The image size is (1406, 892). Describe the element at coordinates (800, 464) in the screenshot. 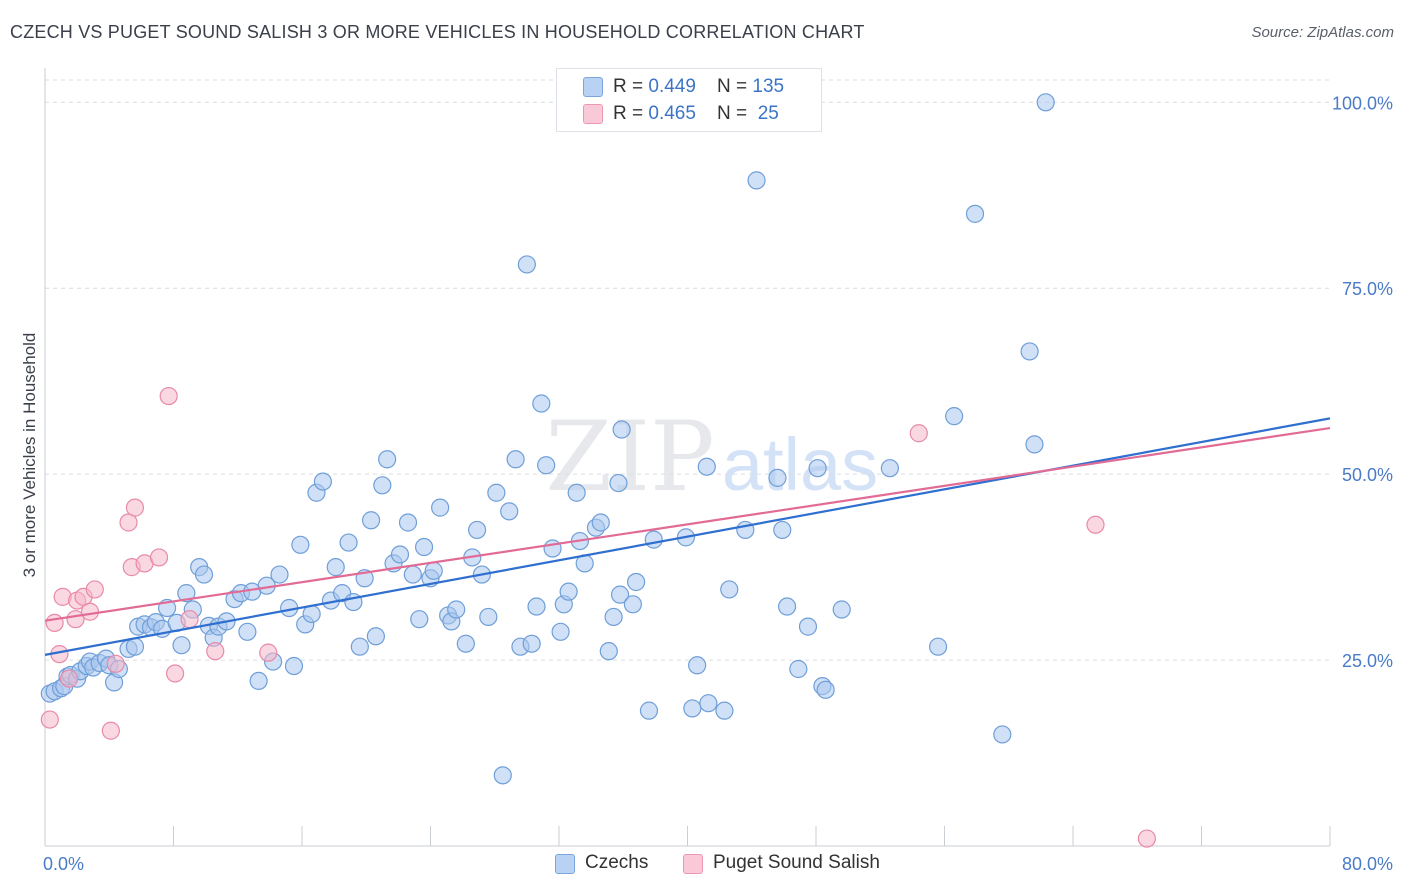

I see `watermark-atlas: atlas` at that location.